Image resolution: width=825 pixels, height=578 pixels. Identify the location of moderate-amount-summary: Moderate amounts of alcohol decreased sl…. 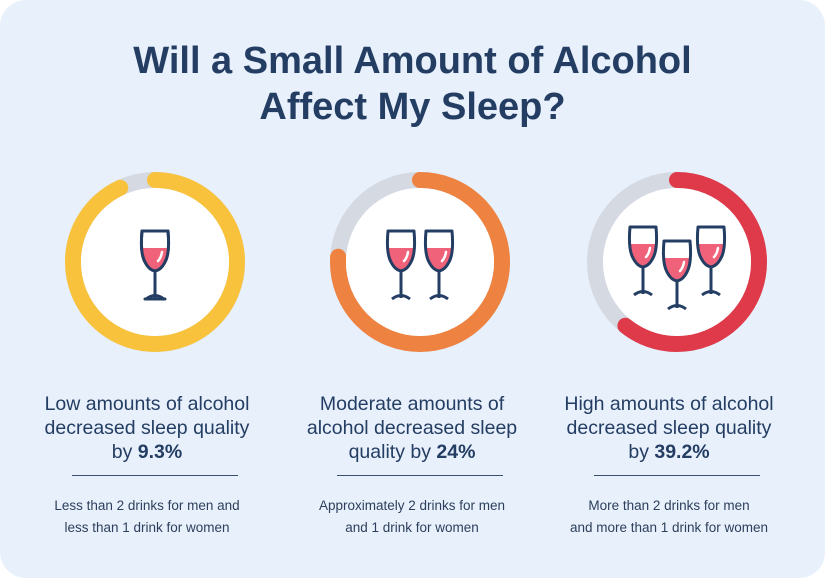
(412, 428).